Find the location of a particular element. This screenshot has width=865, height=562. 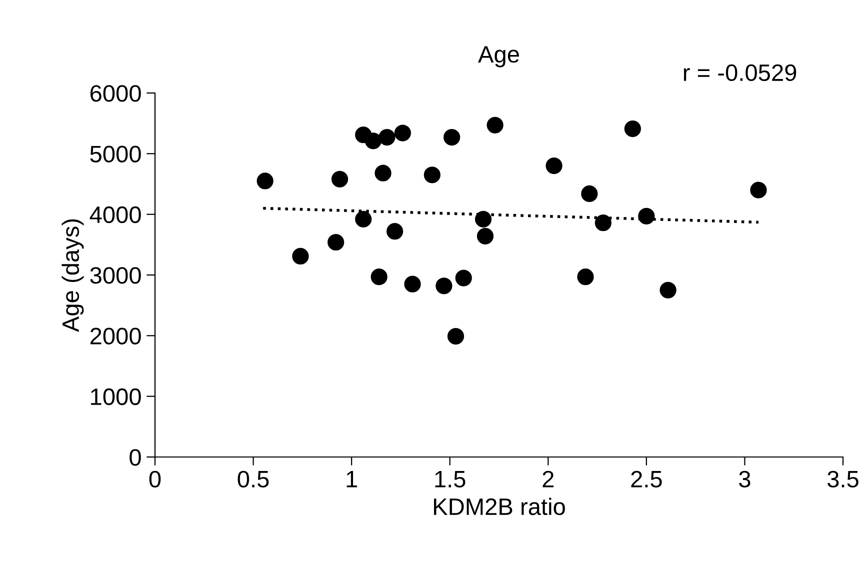

y-tick-label: 2000 is located at coordinates (115, 336).